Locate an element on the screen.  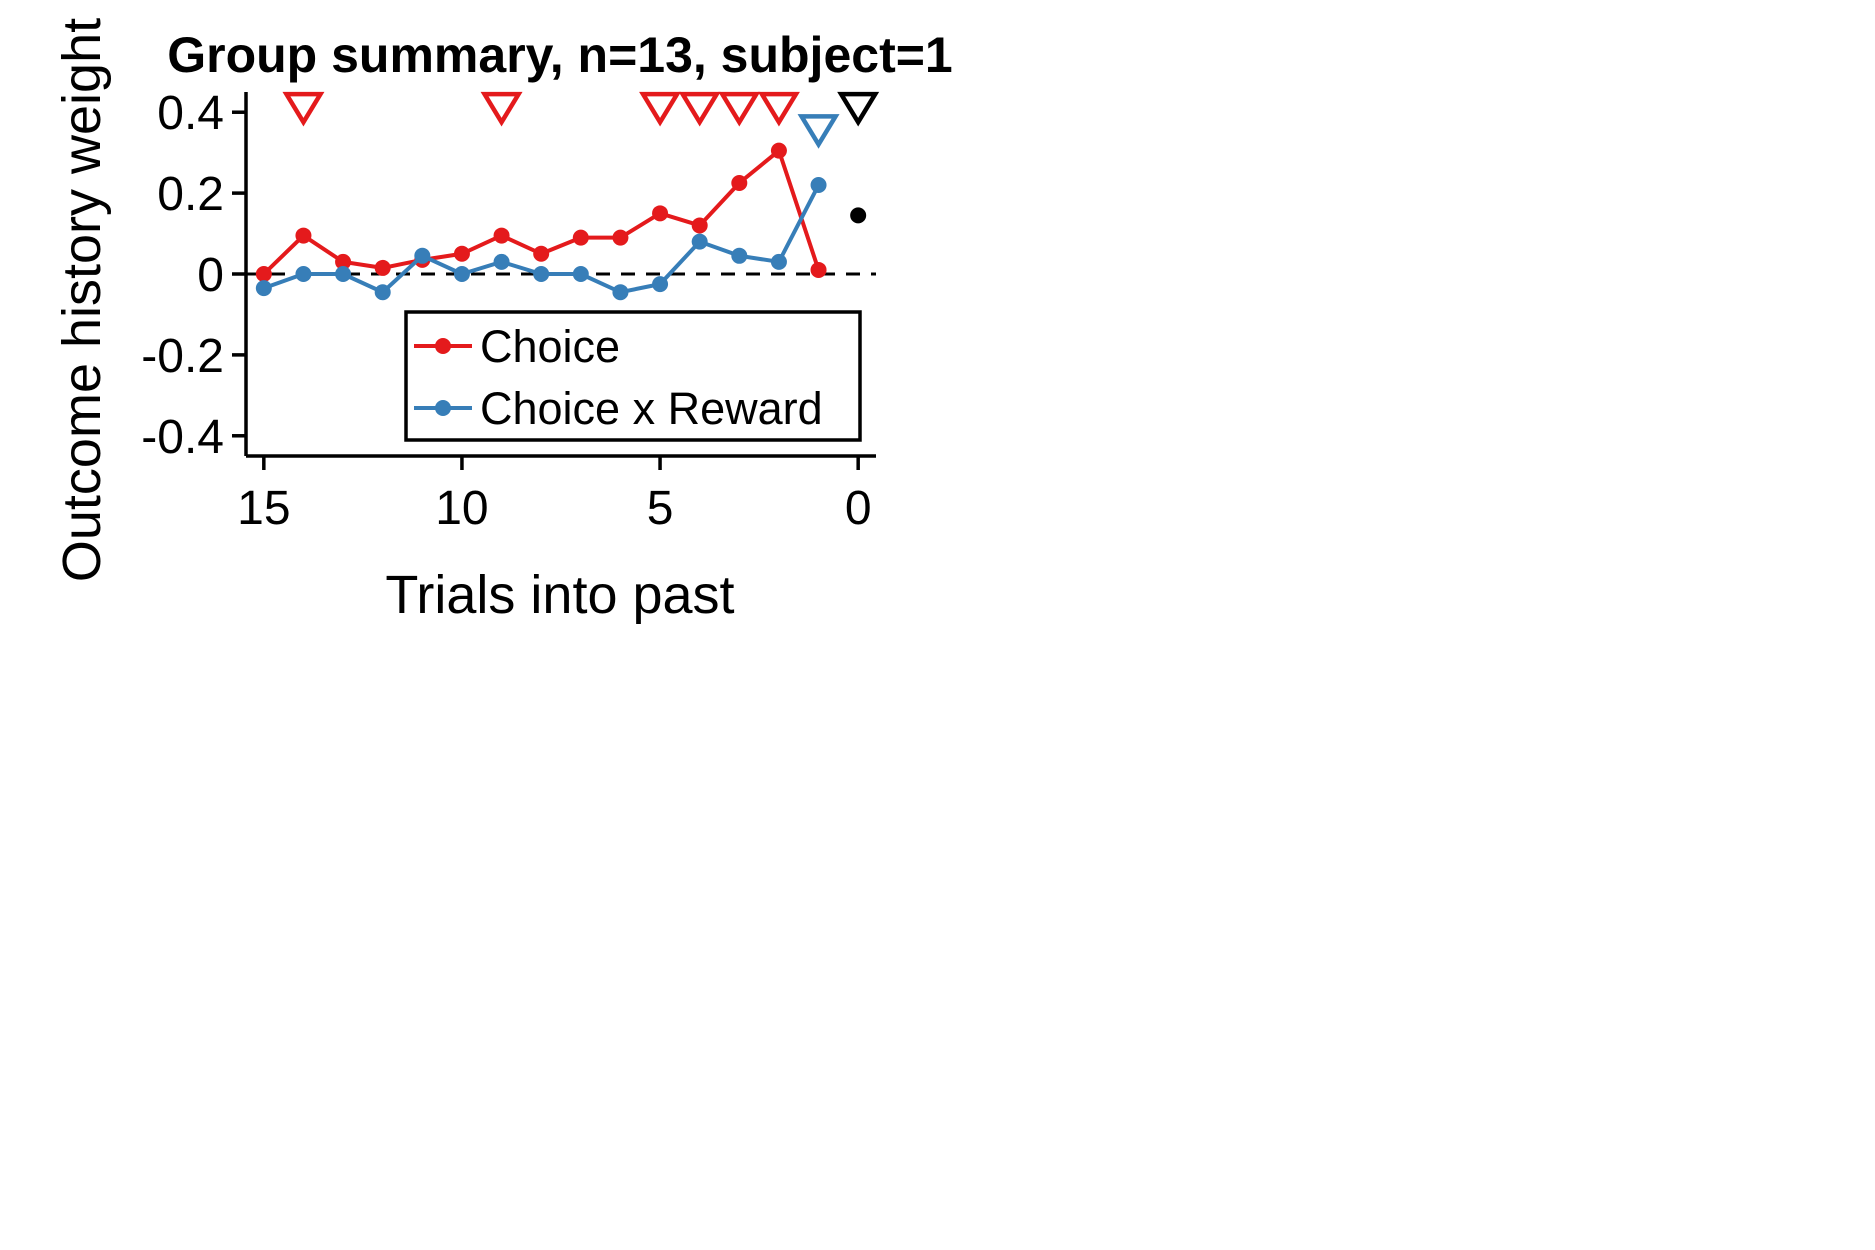
bias-point is located at coordinates (858, 215).